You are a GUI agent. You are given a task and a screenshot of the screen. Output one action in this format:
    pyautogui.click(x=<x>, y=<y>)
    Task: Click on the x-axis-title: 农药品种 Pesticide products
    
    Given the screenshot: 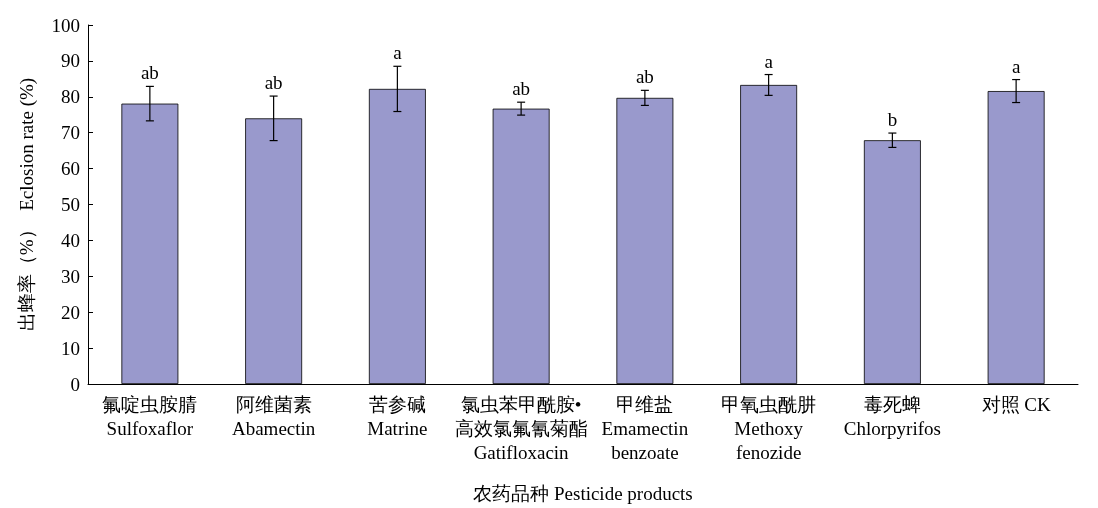 What is the action you would take?
    pyautogui.click(x=583, y=493)
    